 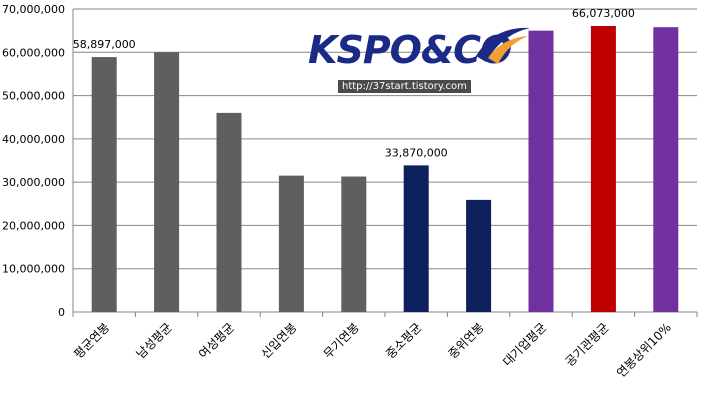 What do you see at coordinates (61, 312) in the screenshot?
I see `y-tick-label: 0` at bounding box center [61, 312].